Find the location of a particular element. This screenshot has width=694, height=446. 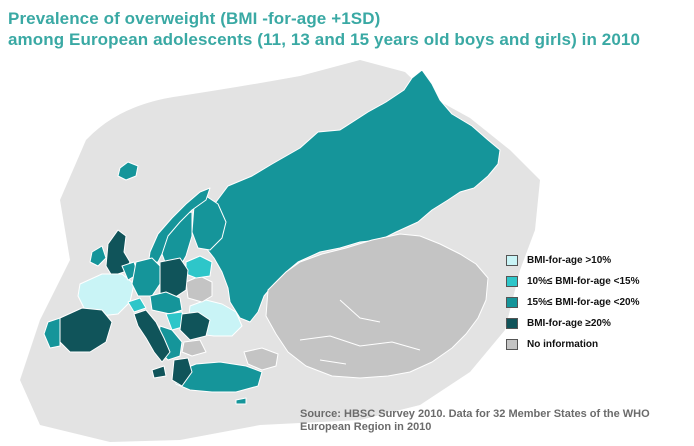

country-bulgaria is located at coordinates (194, 348).